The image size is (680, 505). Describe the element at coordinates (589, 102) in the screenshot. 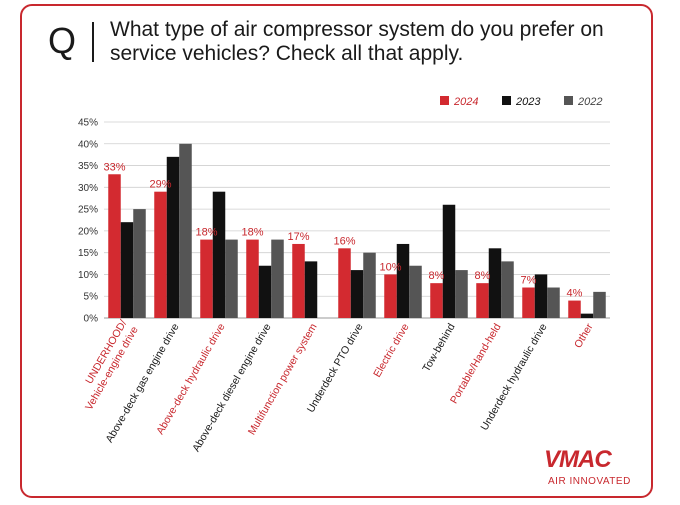

I see `legend-label: 2022` at that location.